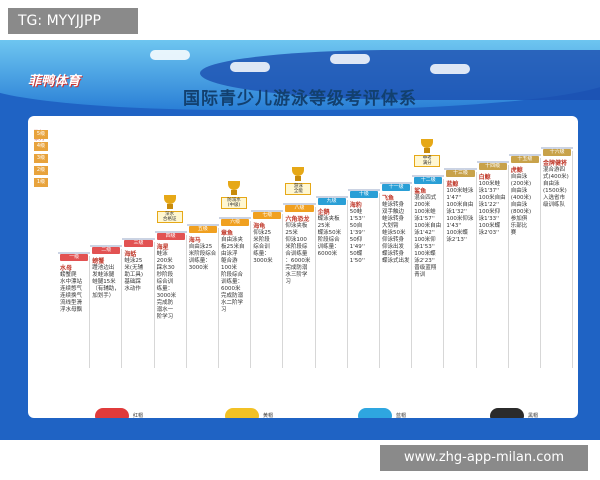 This screenshot has width=600, height=480. I want to click on level-tab: 十三级, so click(460, 173).